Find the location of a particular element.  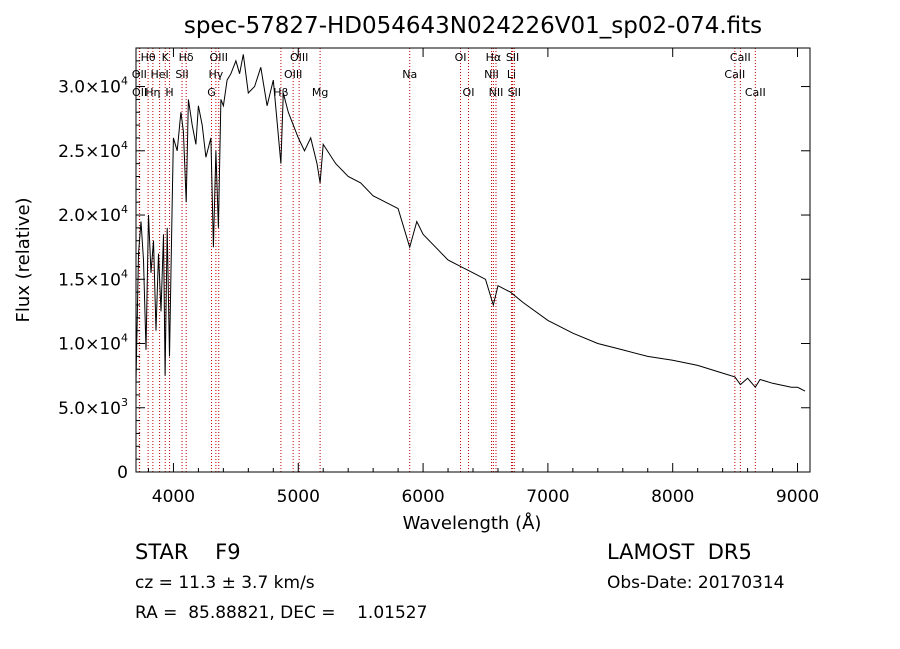

line-label-17: OI is located at coordinates (461, 57).